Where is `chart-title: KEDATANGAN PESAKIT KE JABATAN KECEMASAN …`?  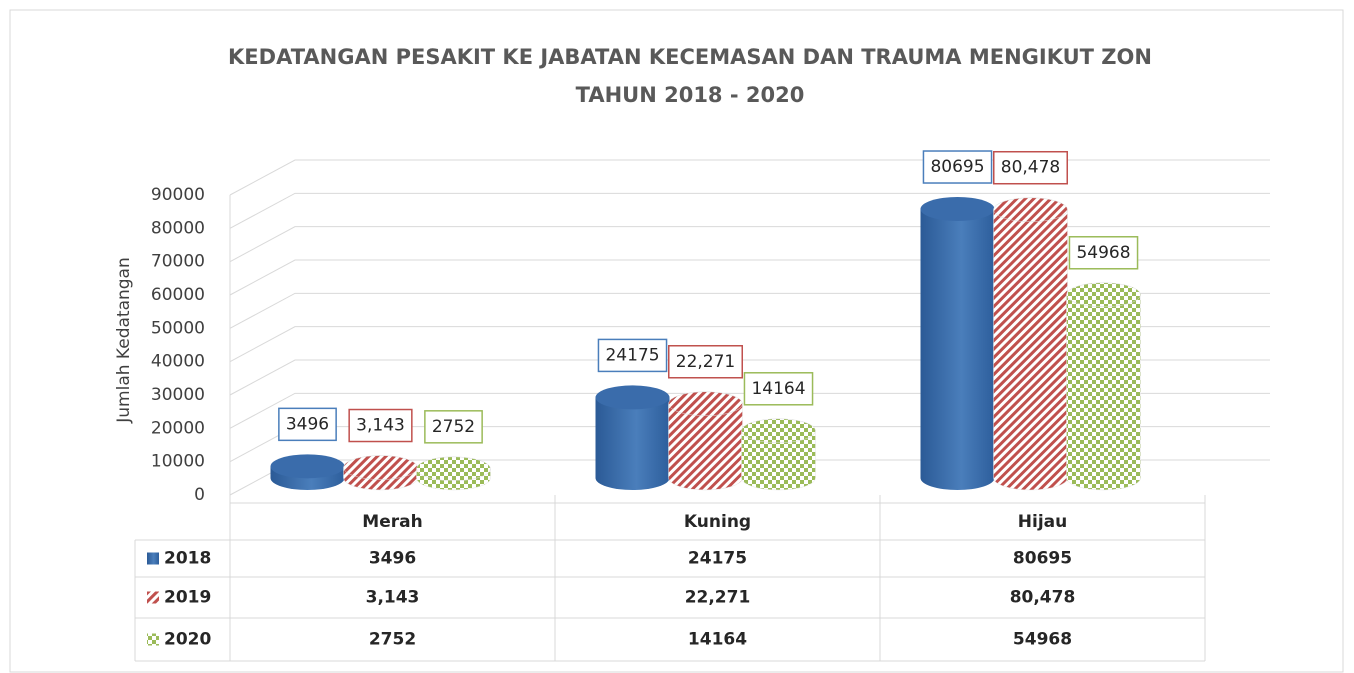 chart-title: KEDATANGAN PESAKIT KE JABATAN KECEMASAN … is located at coordinates (690, 57).